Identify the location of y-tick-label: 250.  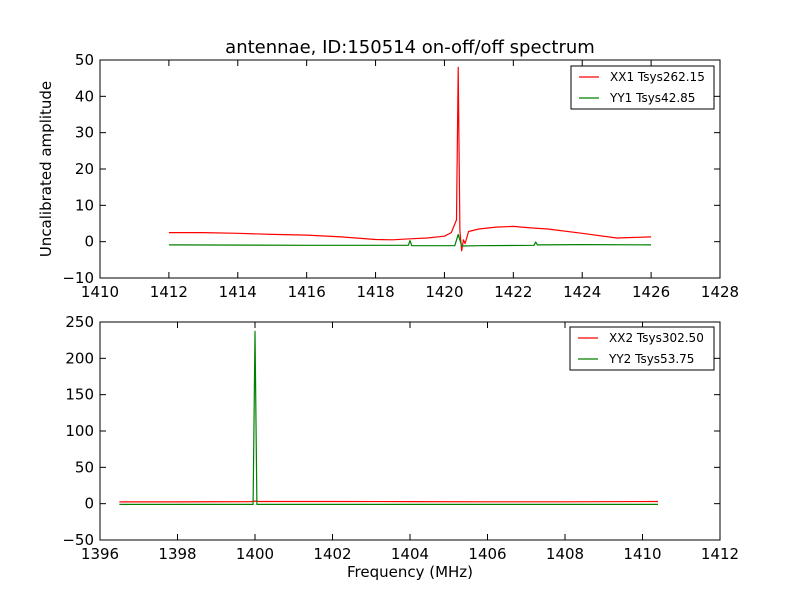
(79, 322).